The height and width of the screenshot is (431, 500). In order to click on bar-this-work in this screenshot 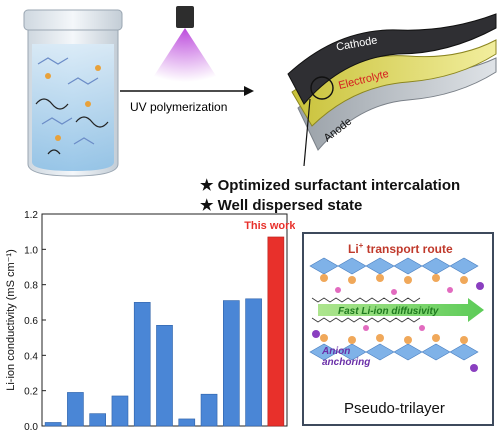, I will do `click(276, 331)`.